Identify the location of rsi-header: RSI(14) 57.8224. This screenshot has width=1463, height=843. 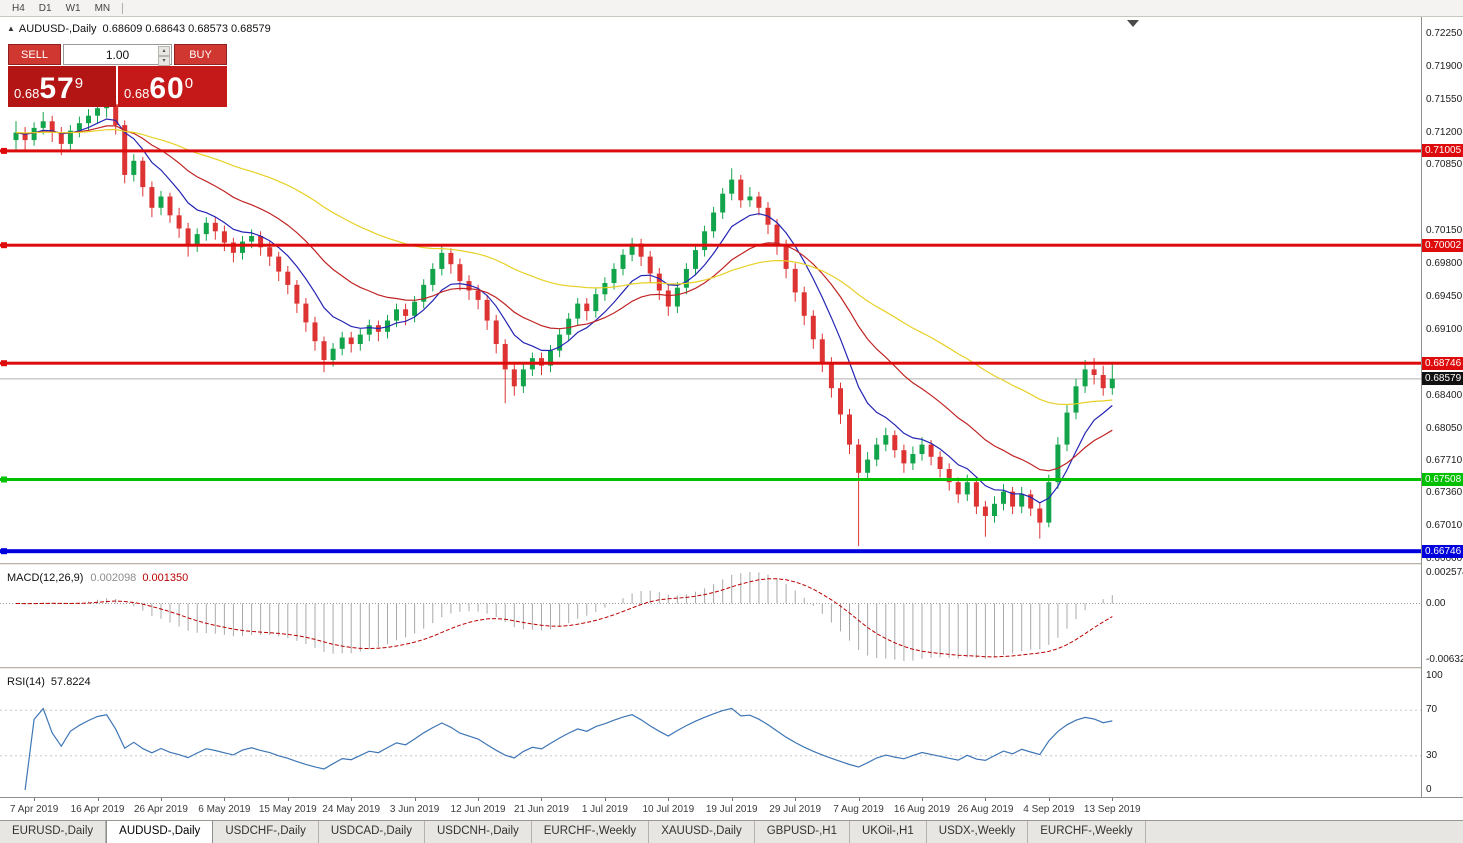
(49, 682).